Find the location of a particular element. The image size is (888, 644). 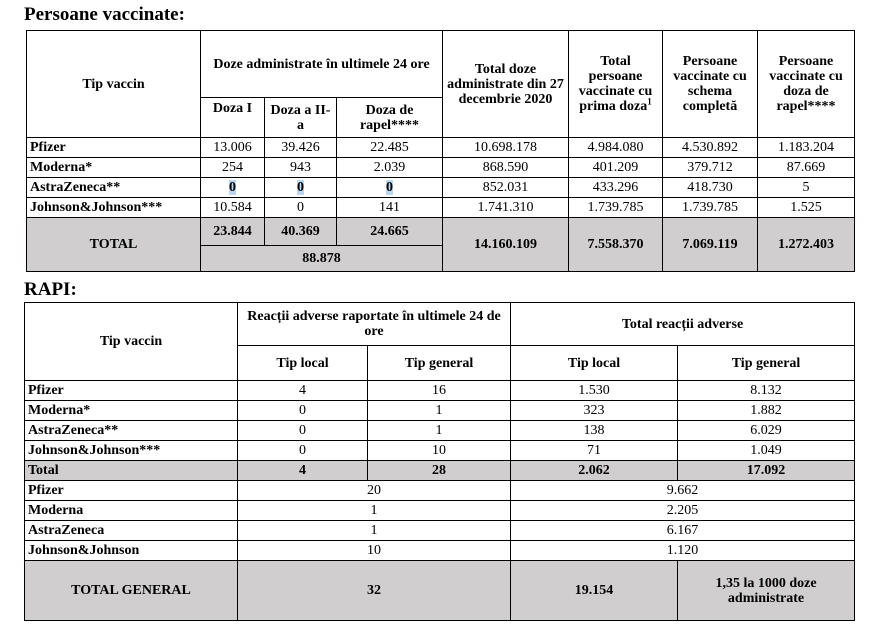

cell-sum-total: 1.120 is located at coordinates (683, 550).